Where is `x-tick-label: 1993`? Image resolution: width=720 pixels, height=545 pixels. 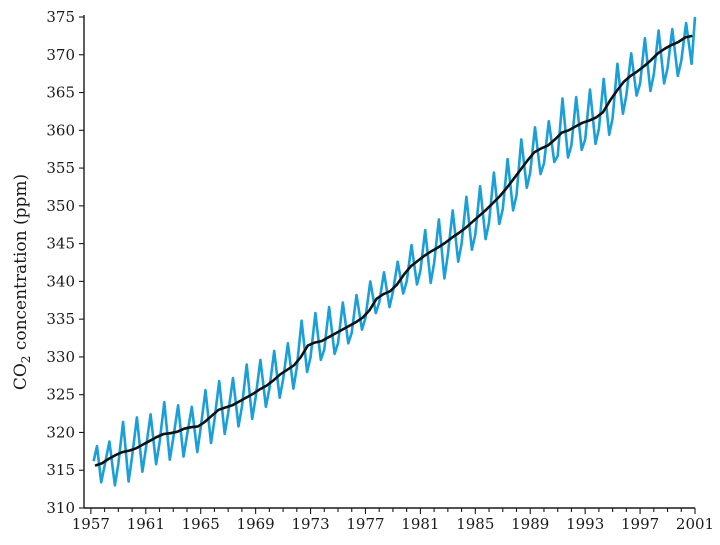
x-tick-label: 1993 is located at coordinates (585, 524).